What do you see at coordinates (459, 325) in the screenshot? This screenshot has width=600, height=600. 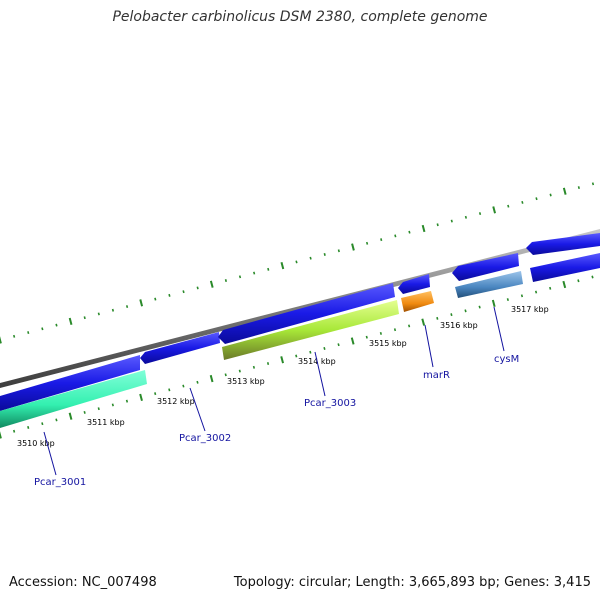 I see `tick-label-3516: 3516 kbp` at bounding box center [459, 325].